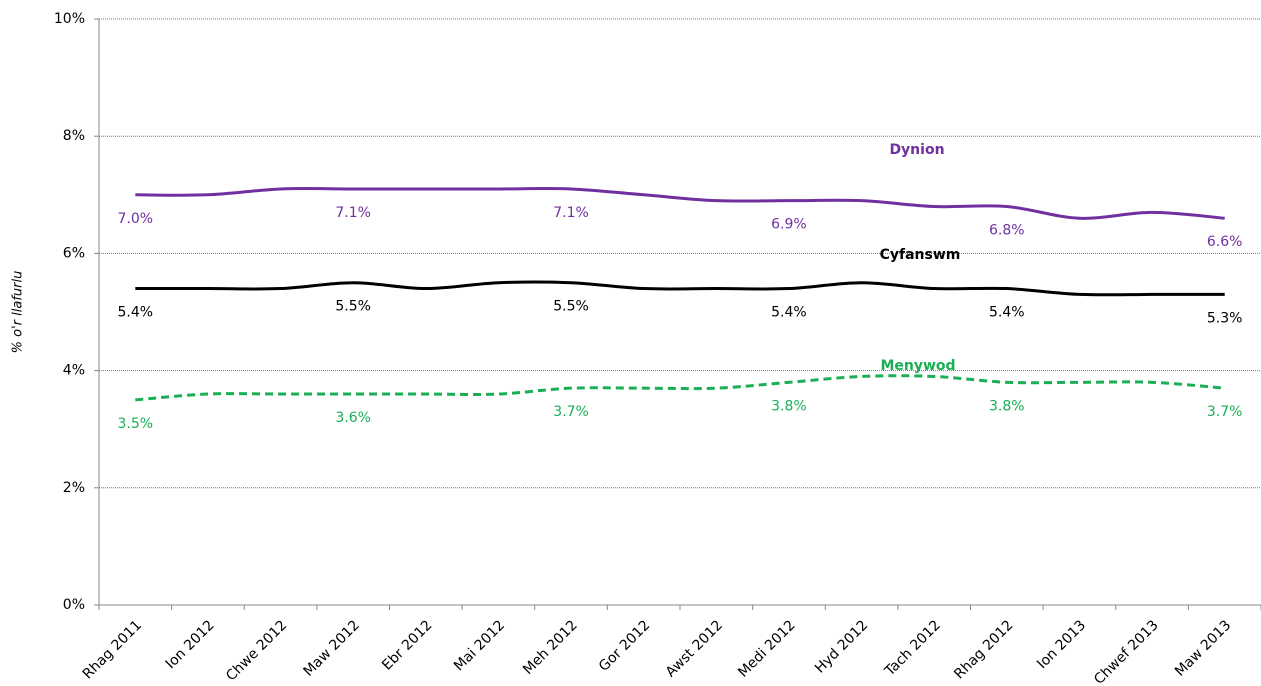 The image size is (1261, 686). What do you see at coordinates (1061, 644) in the screenshot?
I see `x-tick-label: Ion 2013` at bounding box center [1061, 644].